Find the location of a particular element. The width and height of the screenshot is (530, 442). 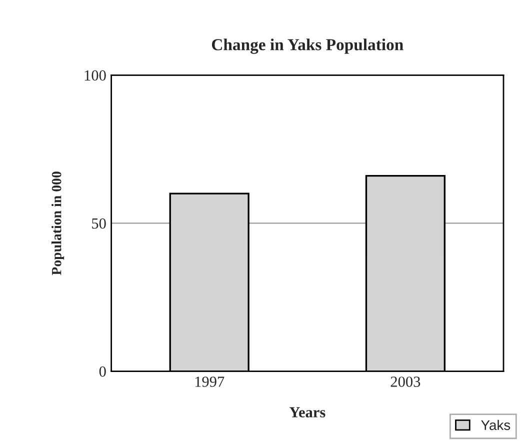

x-axis-title: Years is located at coordinates (307, 412).